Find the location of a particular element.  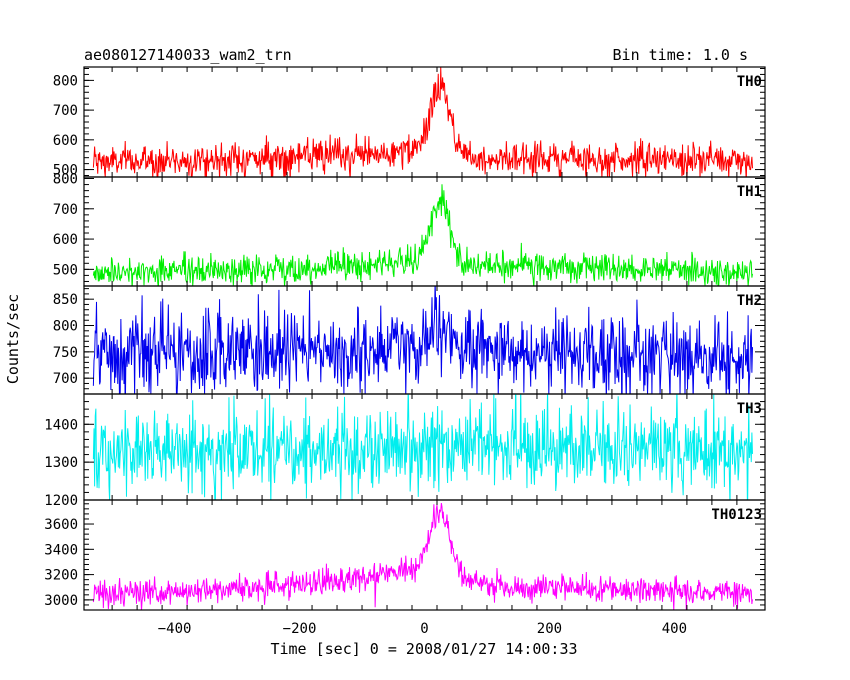

x-tick-label: 0 is located at coordinates (424, 629).